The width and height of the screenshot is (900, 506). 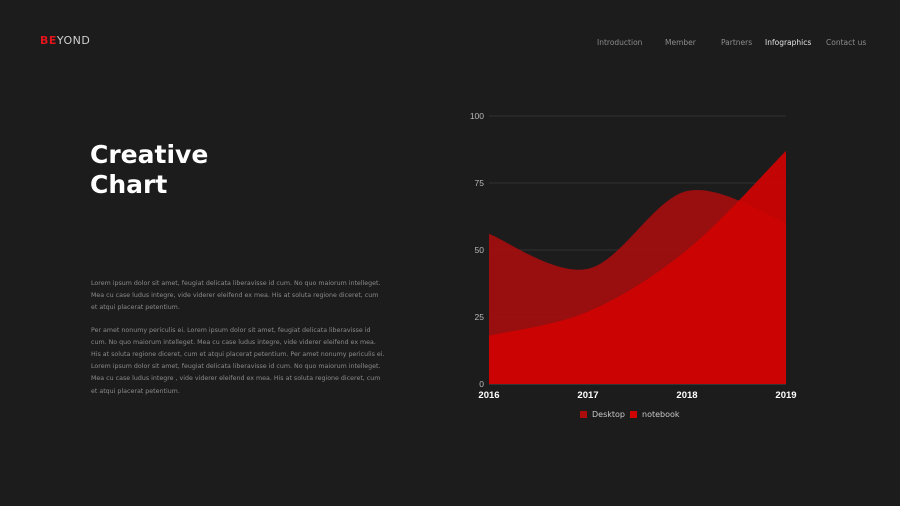 What do you see at coordinates (680, 42) in the screenshot?
I see `nav-item-member: Member` at bounding box center [680, 42].